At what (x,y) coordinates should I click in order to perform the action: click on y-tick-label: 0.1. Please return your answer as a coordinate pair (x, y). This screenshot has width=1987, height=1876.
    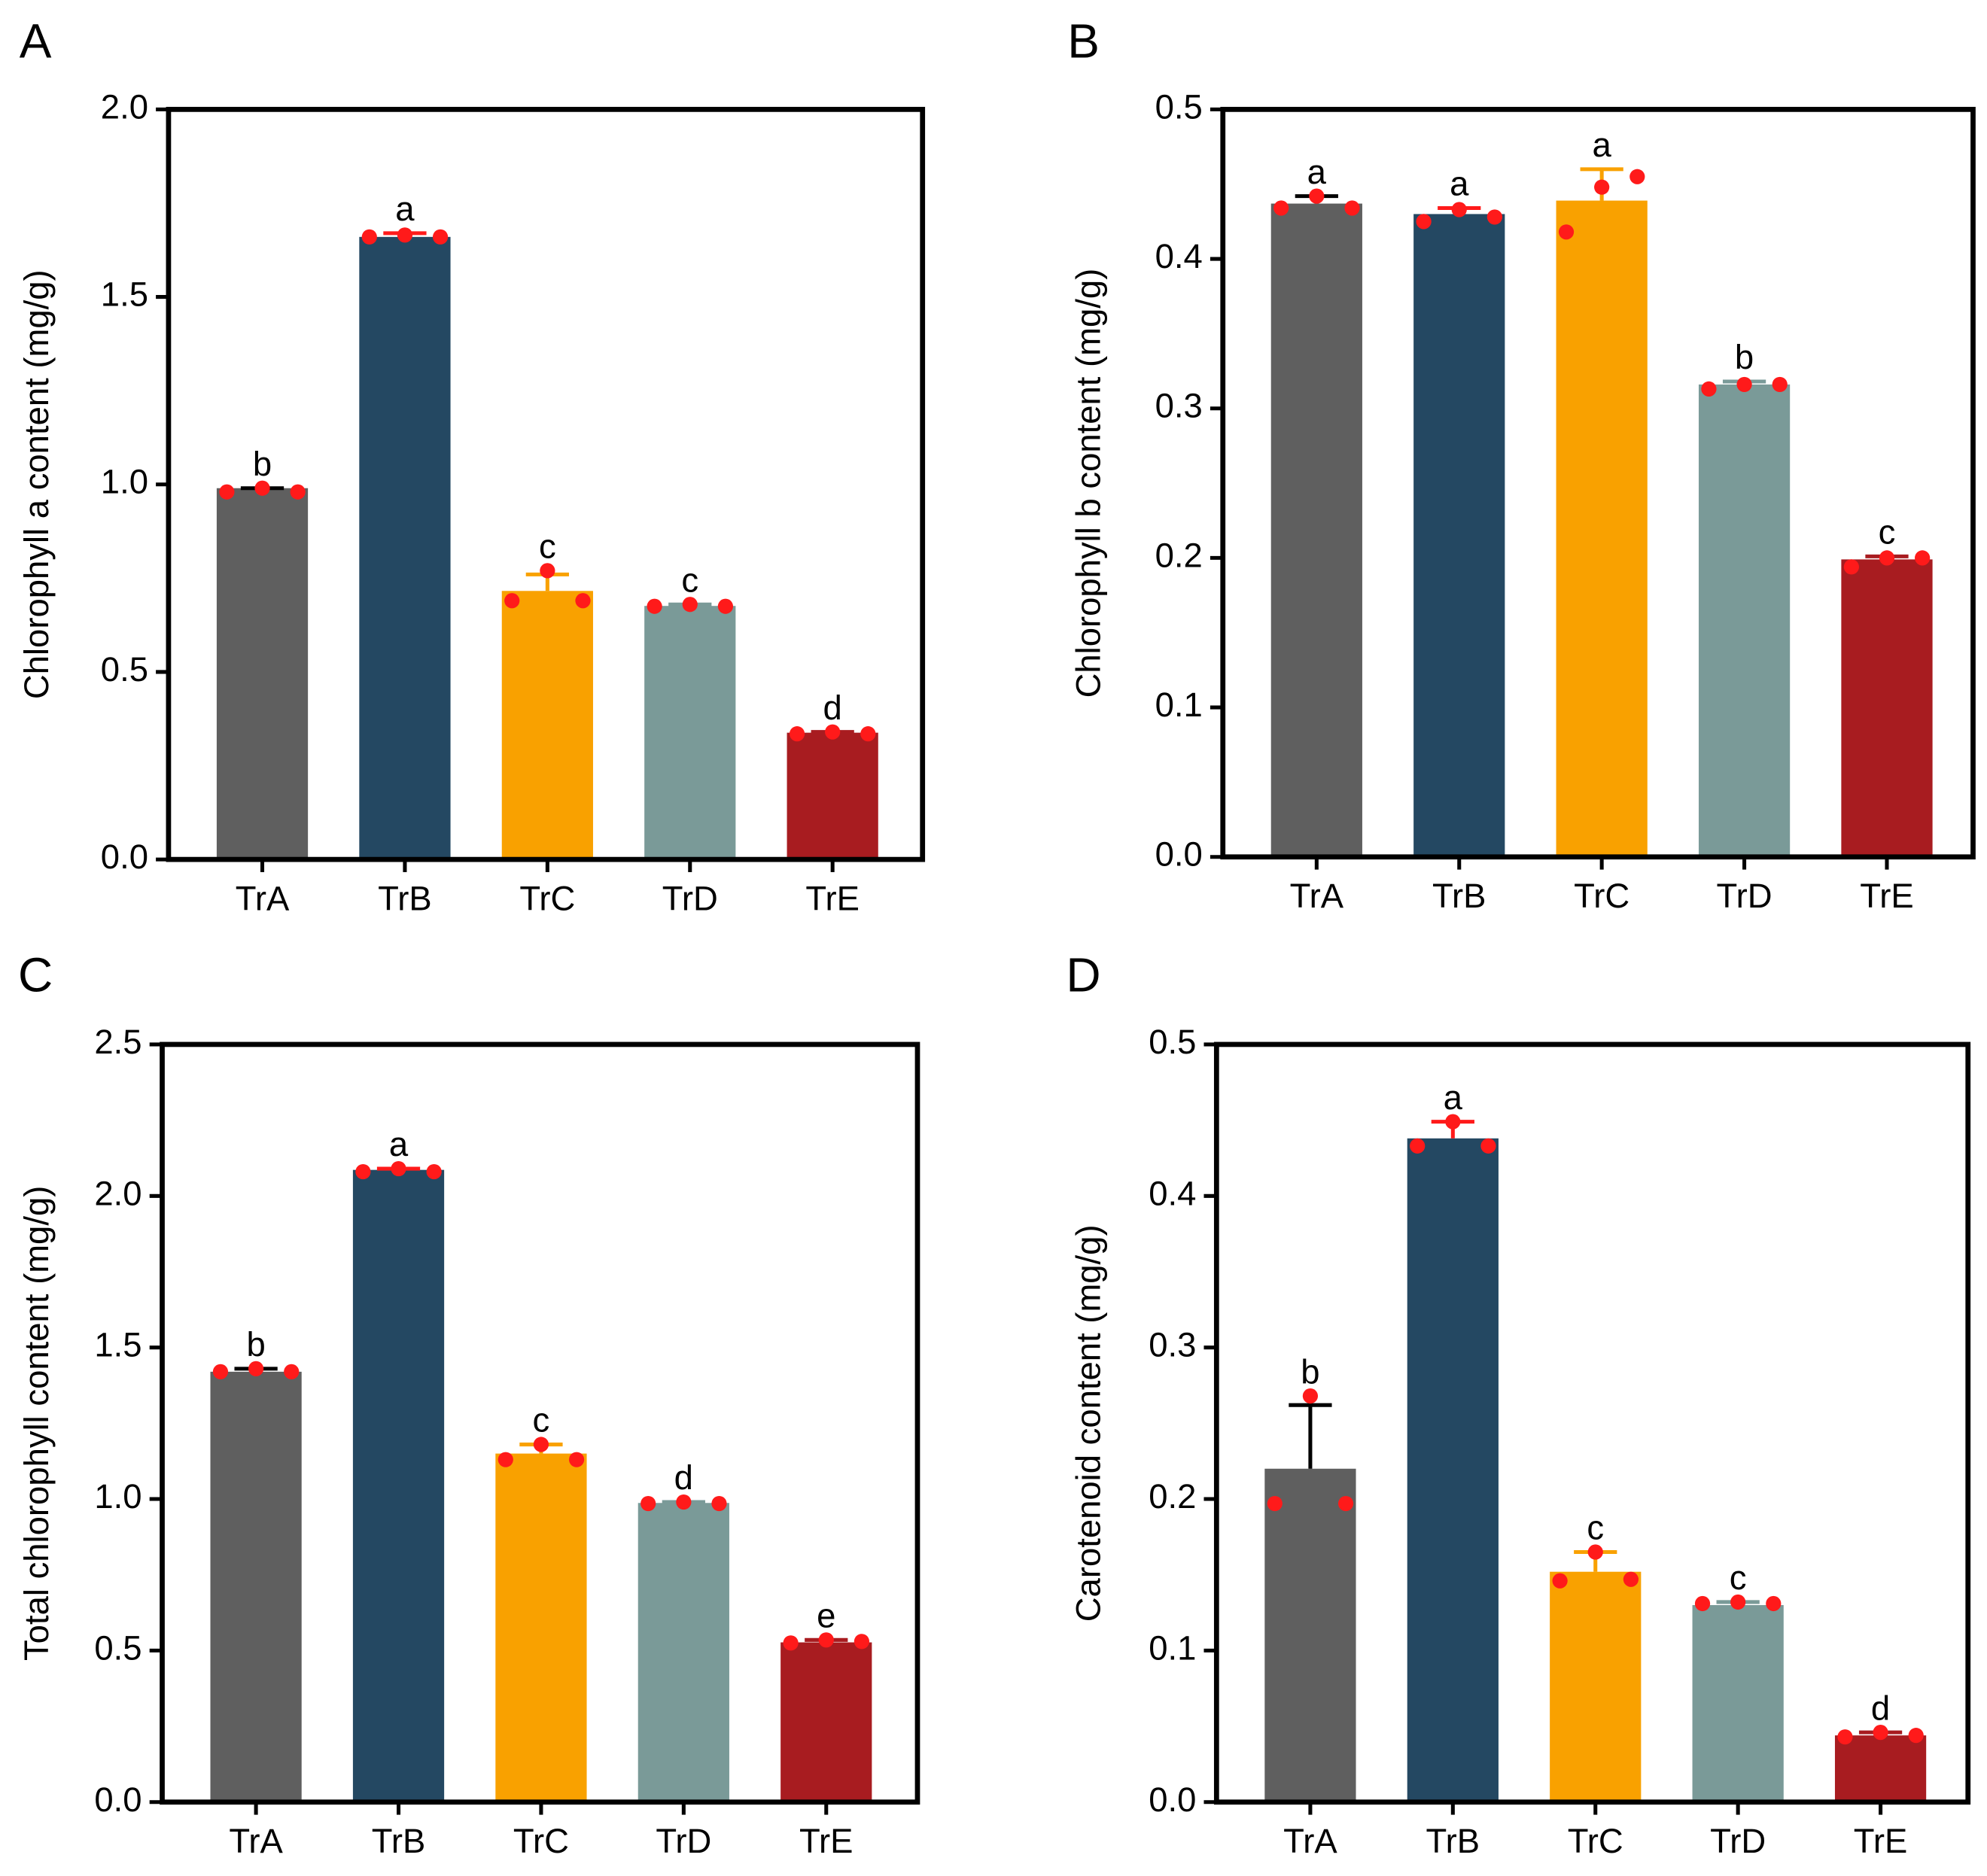
    Looking at the image, I should click on (1172, 1648).